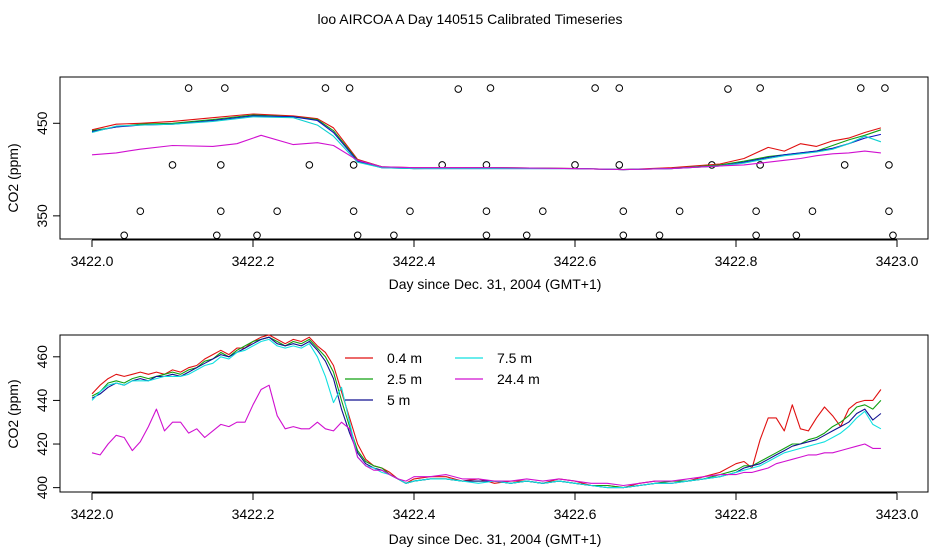 The width and height of the screenshot is (950, 550). Describe the element at coordinates (575, 514) in the screenshot. I see `bottom-x-tick-label: 3422.6` at that location.